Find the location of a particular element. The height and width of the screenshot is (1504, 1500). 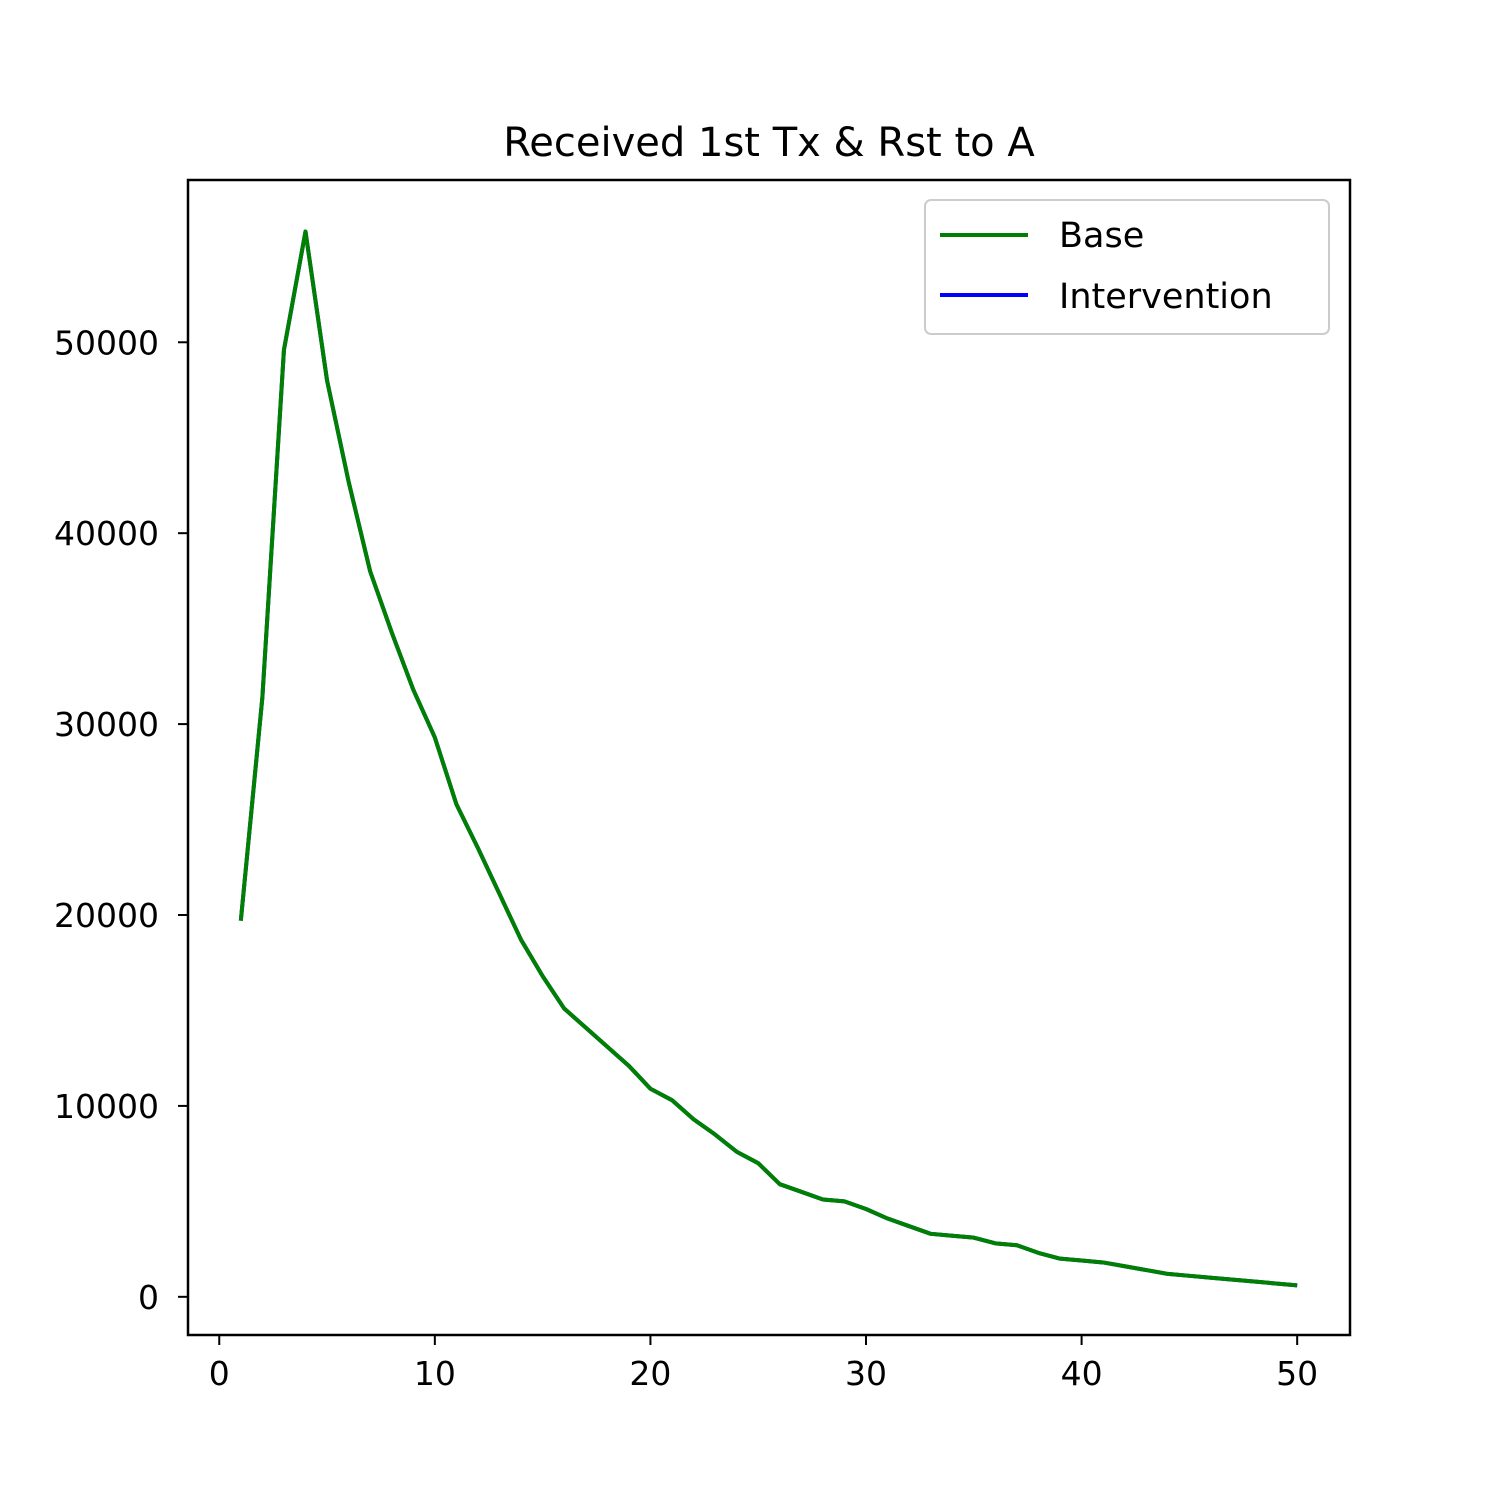

y-tick-label: 40000 is located at coordinates (106, 533).